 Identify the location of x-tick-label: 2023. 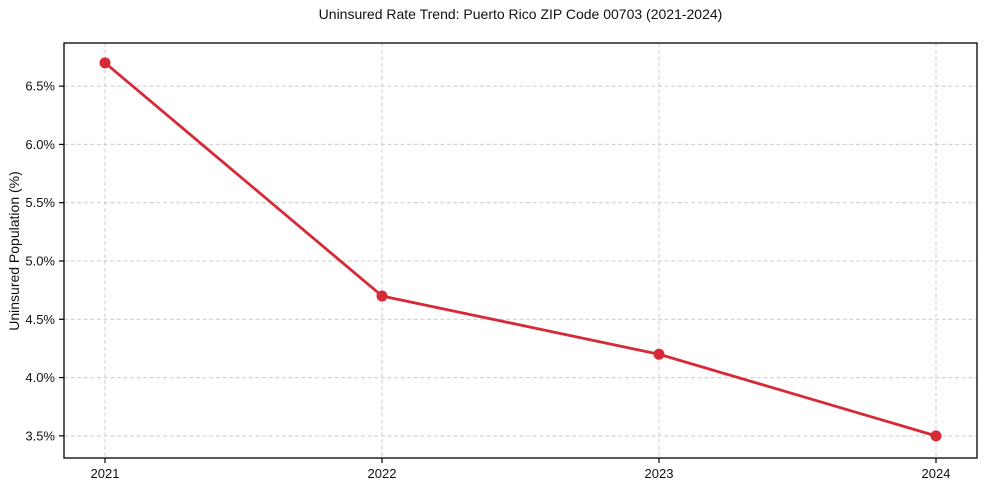
(659, 473).